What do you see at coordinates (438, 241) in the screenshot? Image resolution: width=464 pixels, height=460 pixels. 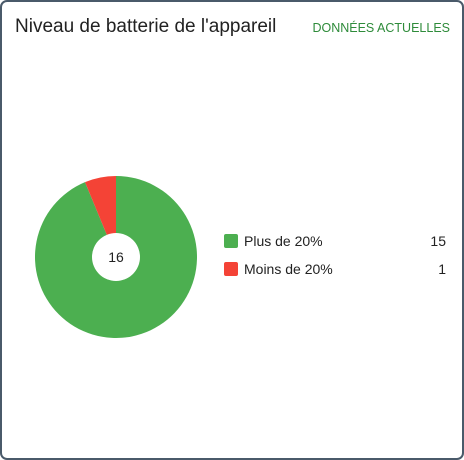 I see `legend-value: 15` at bounding box center [438, 241].